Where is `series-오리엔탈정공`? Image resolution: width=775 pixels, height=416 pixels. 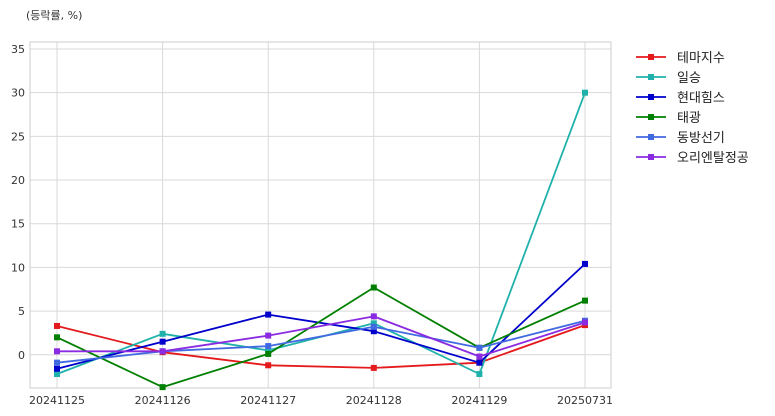
series-오리엔탈정공 is located at coordinates (321, 336).